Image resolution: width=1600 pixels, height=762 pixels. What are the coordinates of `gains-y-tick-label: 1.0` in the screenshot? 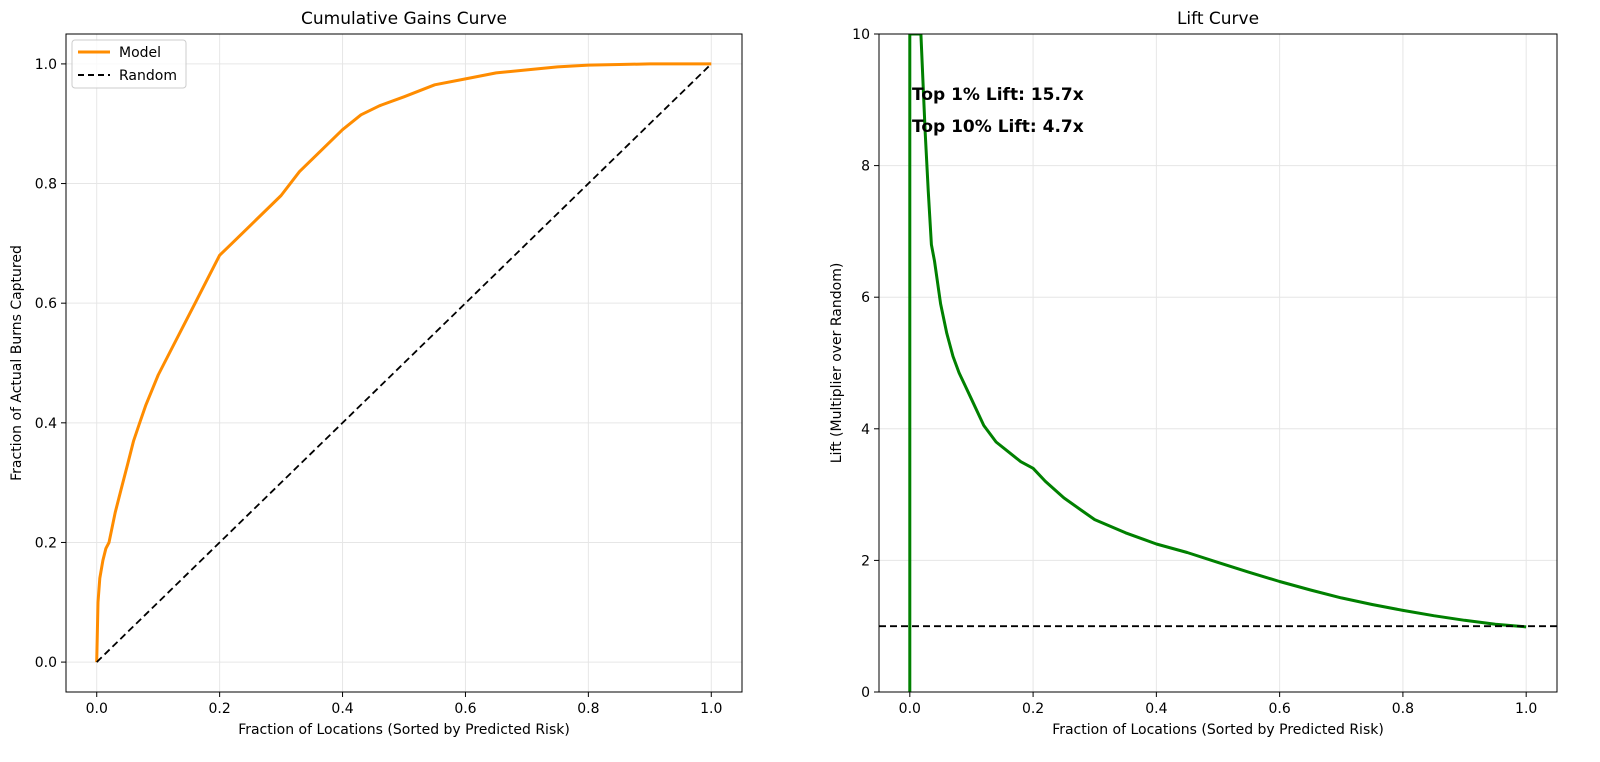 It's located at (46, 65).